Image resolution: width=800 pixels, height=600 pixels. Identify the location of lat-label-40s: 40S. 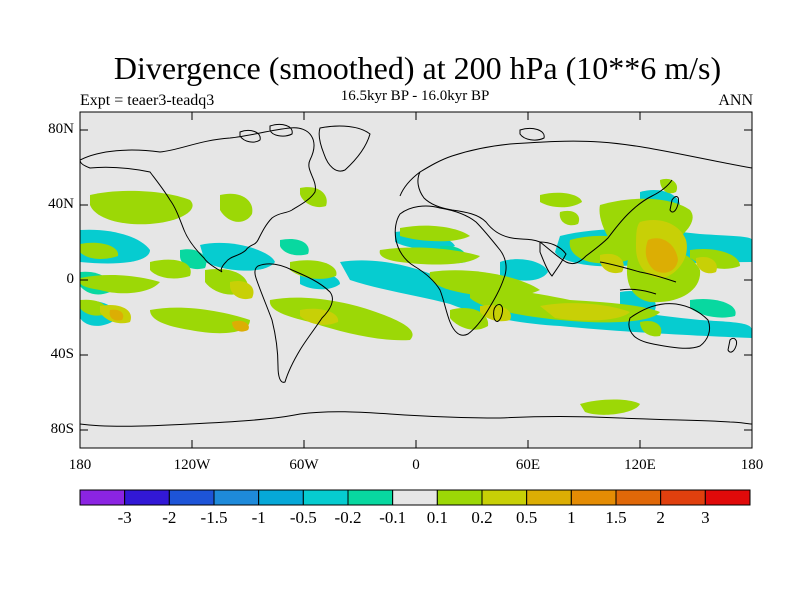
(62, 354).